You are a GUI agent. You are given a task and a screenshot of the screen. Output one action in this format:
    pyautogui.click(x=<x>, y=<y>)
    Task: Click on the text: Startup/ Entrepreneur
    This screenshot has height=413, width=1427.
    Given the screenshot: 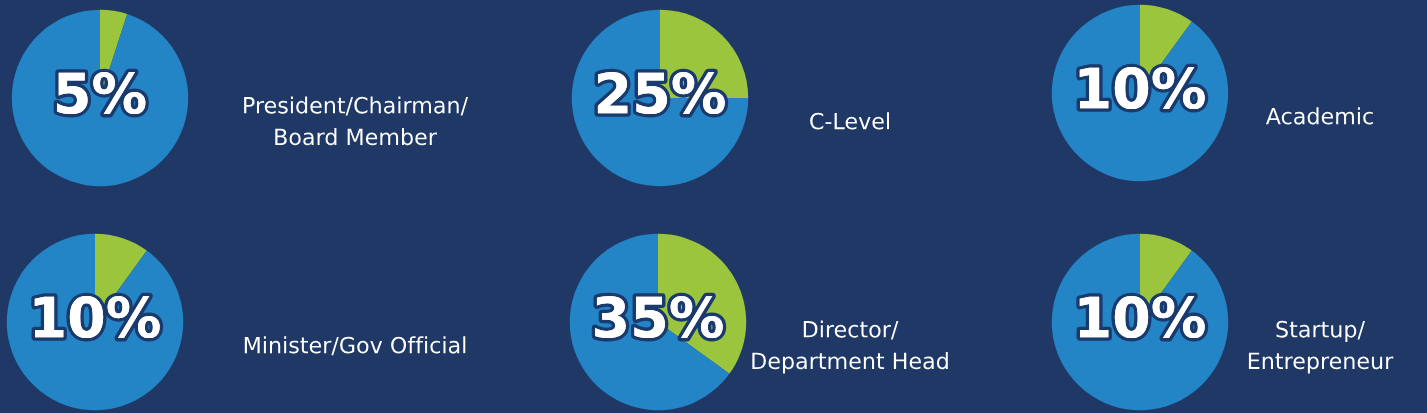 What is the action you would take?
    pyautogui.click(x=1321, y=347)
    